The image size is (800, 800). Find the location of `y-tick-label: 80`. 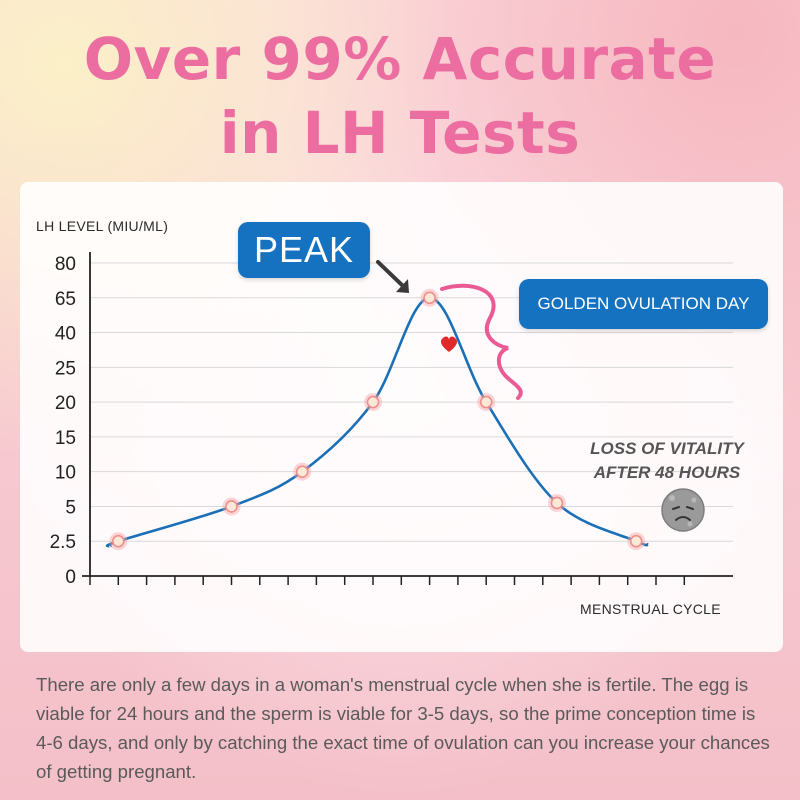

y-tick-label: 80 is located at coordinates (65, 264).